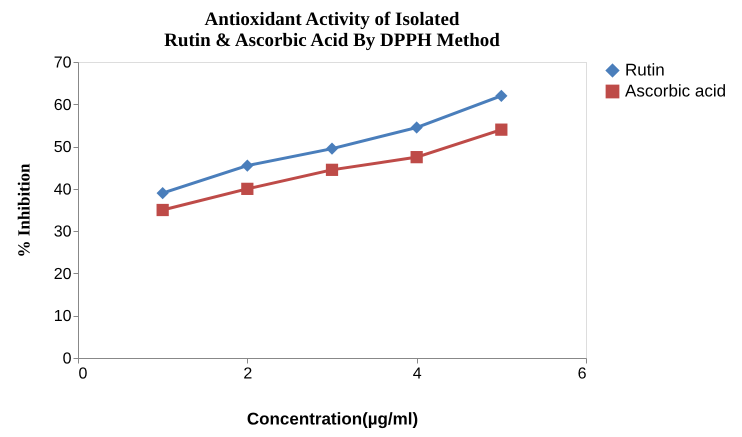  Describe the element at coordinates (63, 317) in the screenshot. I see `y-tick-label: 10` at that location.